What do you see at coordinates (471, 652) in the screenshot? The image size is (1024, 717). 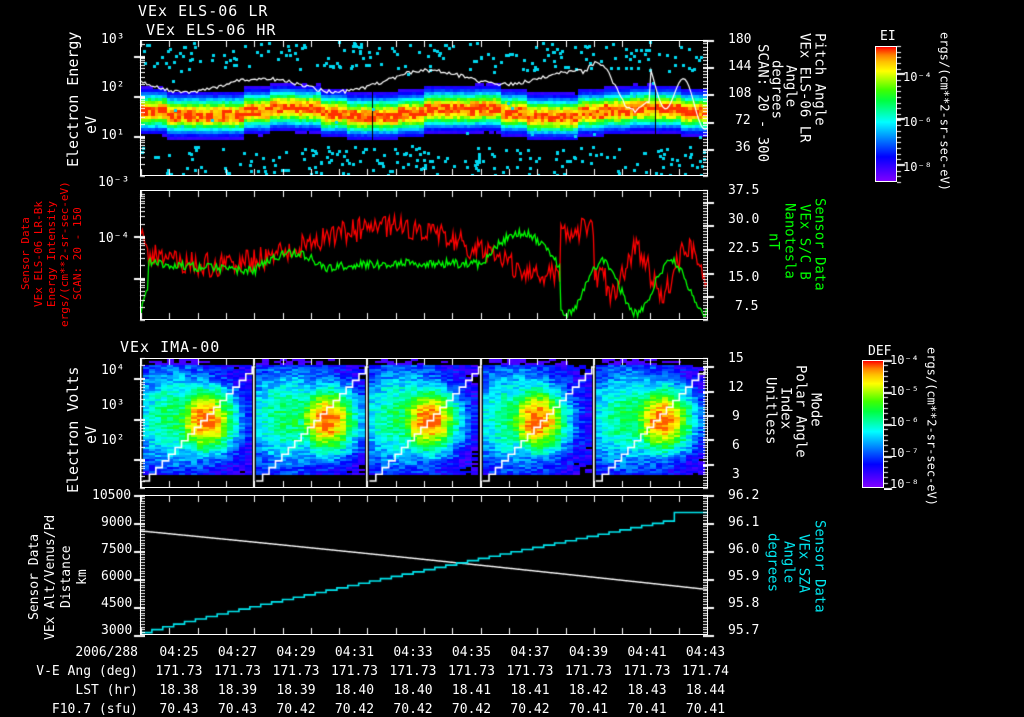 I see `footer-time-5: 04:35` at bounding box center [471, 652].